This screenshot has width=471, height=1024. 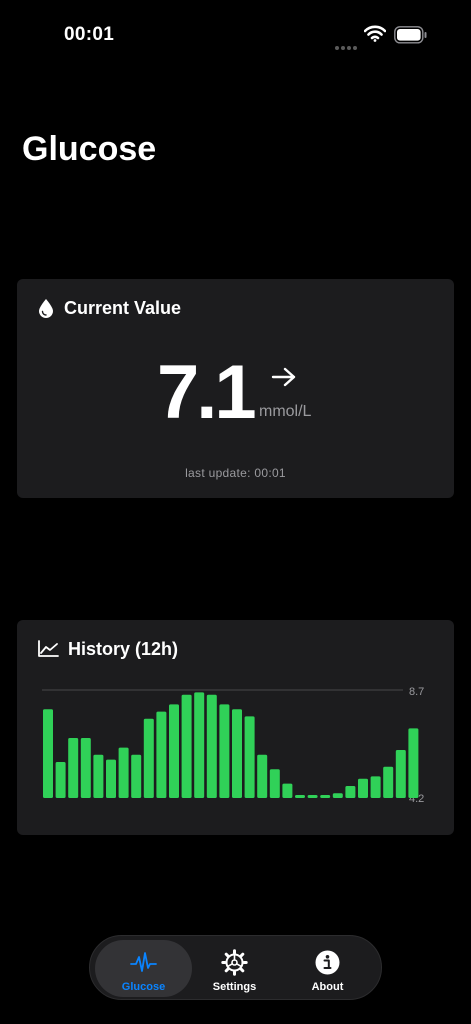 I want to click on arrow-right-icon, so click(x=283, y=377).